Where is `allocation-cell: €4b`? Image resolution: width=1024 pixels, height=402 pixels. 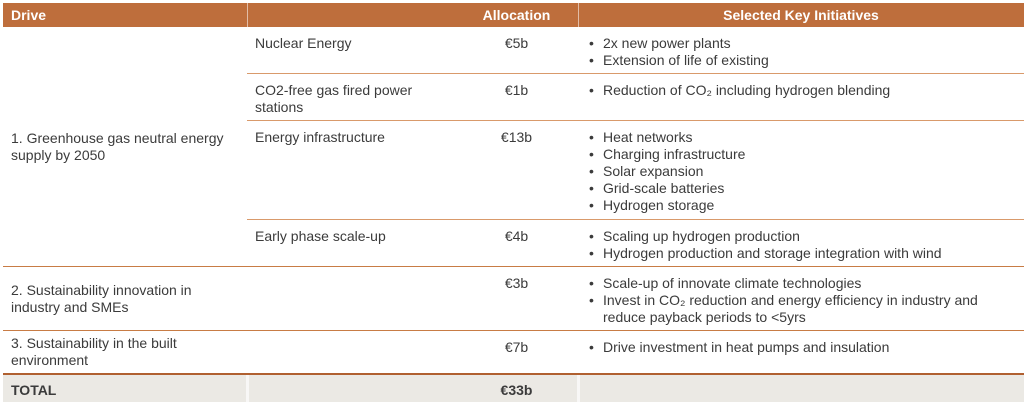
allocation-cell: €4b is located at coordinates (516, 236).